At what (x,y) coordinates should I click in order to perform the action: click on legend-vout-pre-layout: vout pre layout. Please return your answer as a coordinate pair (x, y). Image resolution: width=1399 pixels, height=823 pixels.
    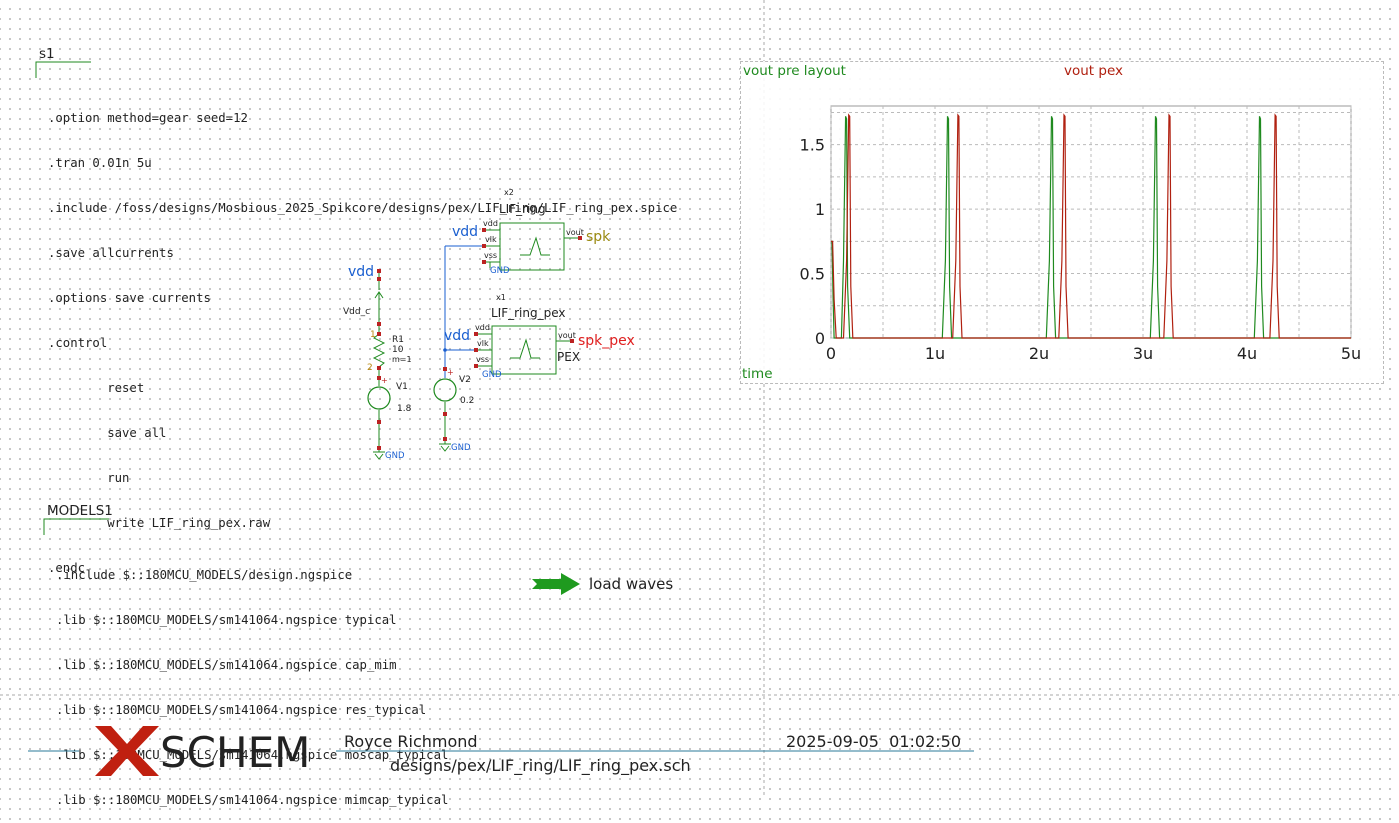
    Looking at the image, I should click on (794, 71).